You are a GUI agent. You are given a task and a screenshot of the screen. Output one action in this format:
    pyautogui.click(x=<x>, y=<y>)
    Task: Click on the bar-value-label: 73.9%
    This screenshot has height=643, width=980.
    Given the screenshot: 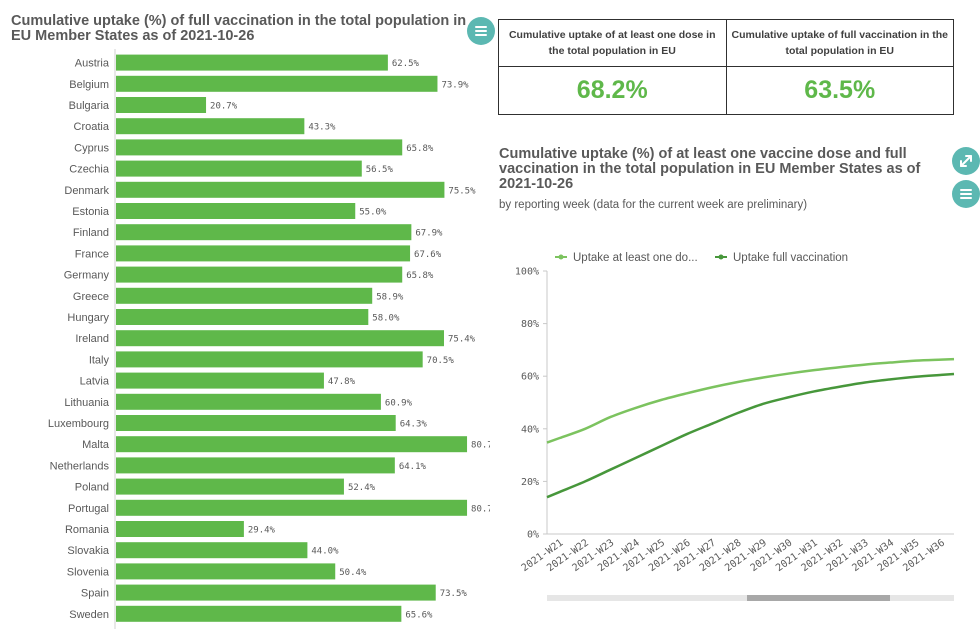 What is the action you would take?
    pyautogui.click(x=455, y=85)
    